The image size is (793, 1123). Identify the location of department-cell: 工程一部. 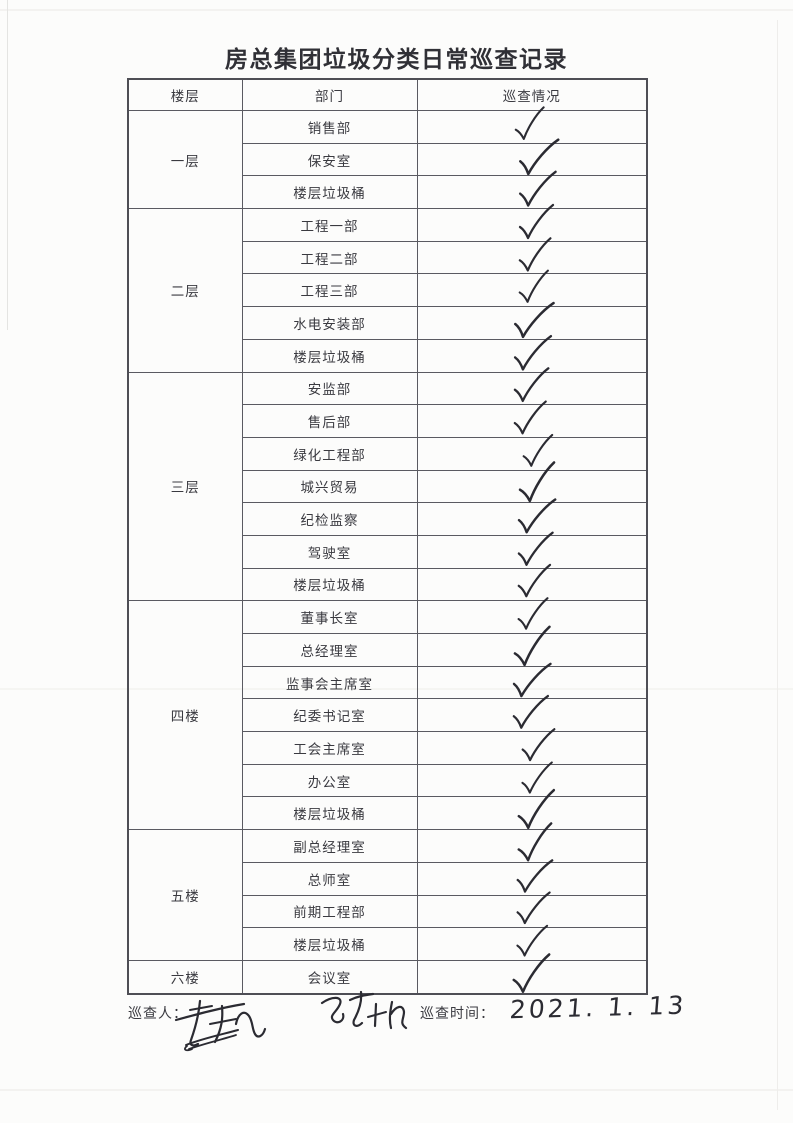
(329, 225).